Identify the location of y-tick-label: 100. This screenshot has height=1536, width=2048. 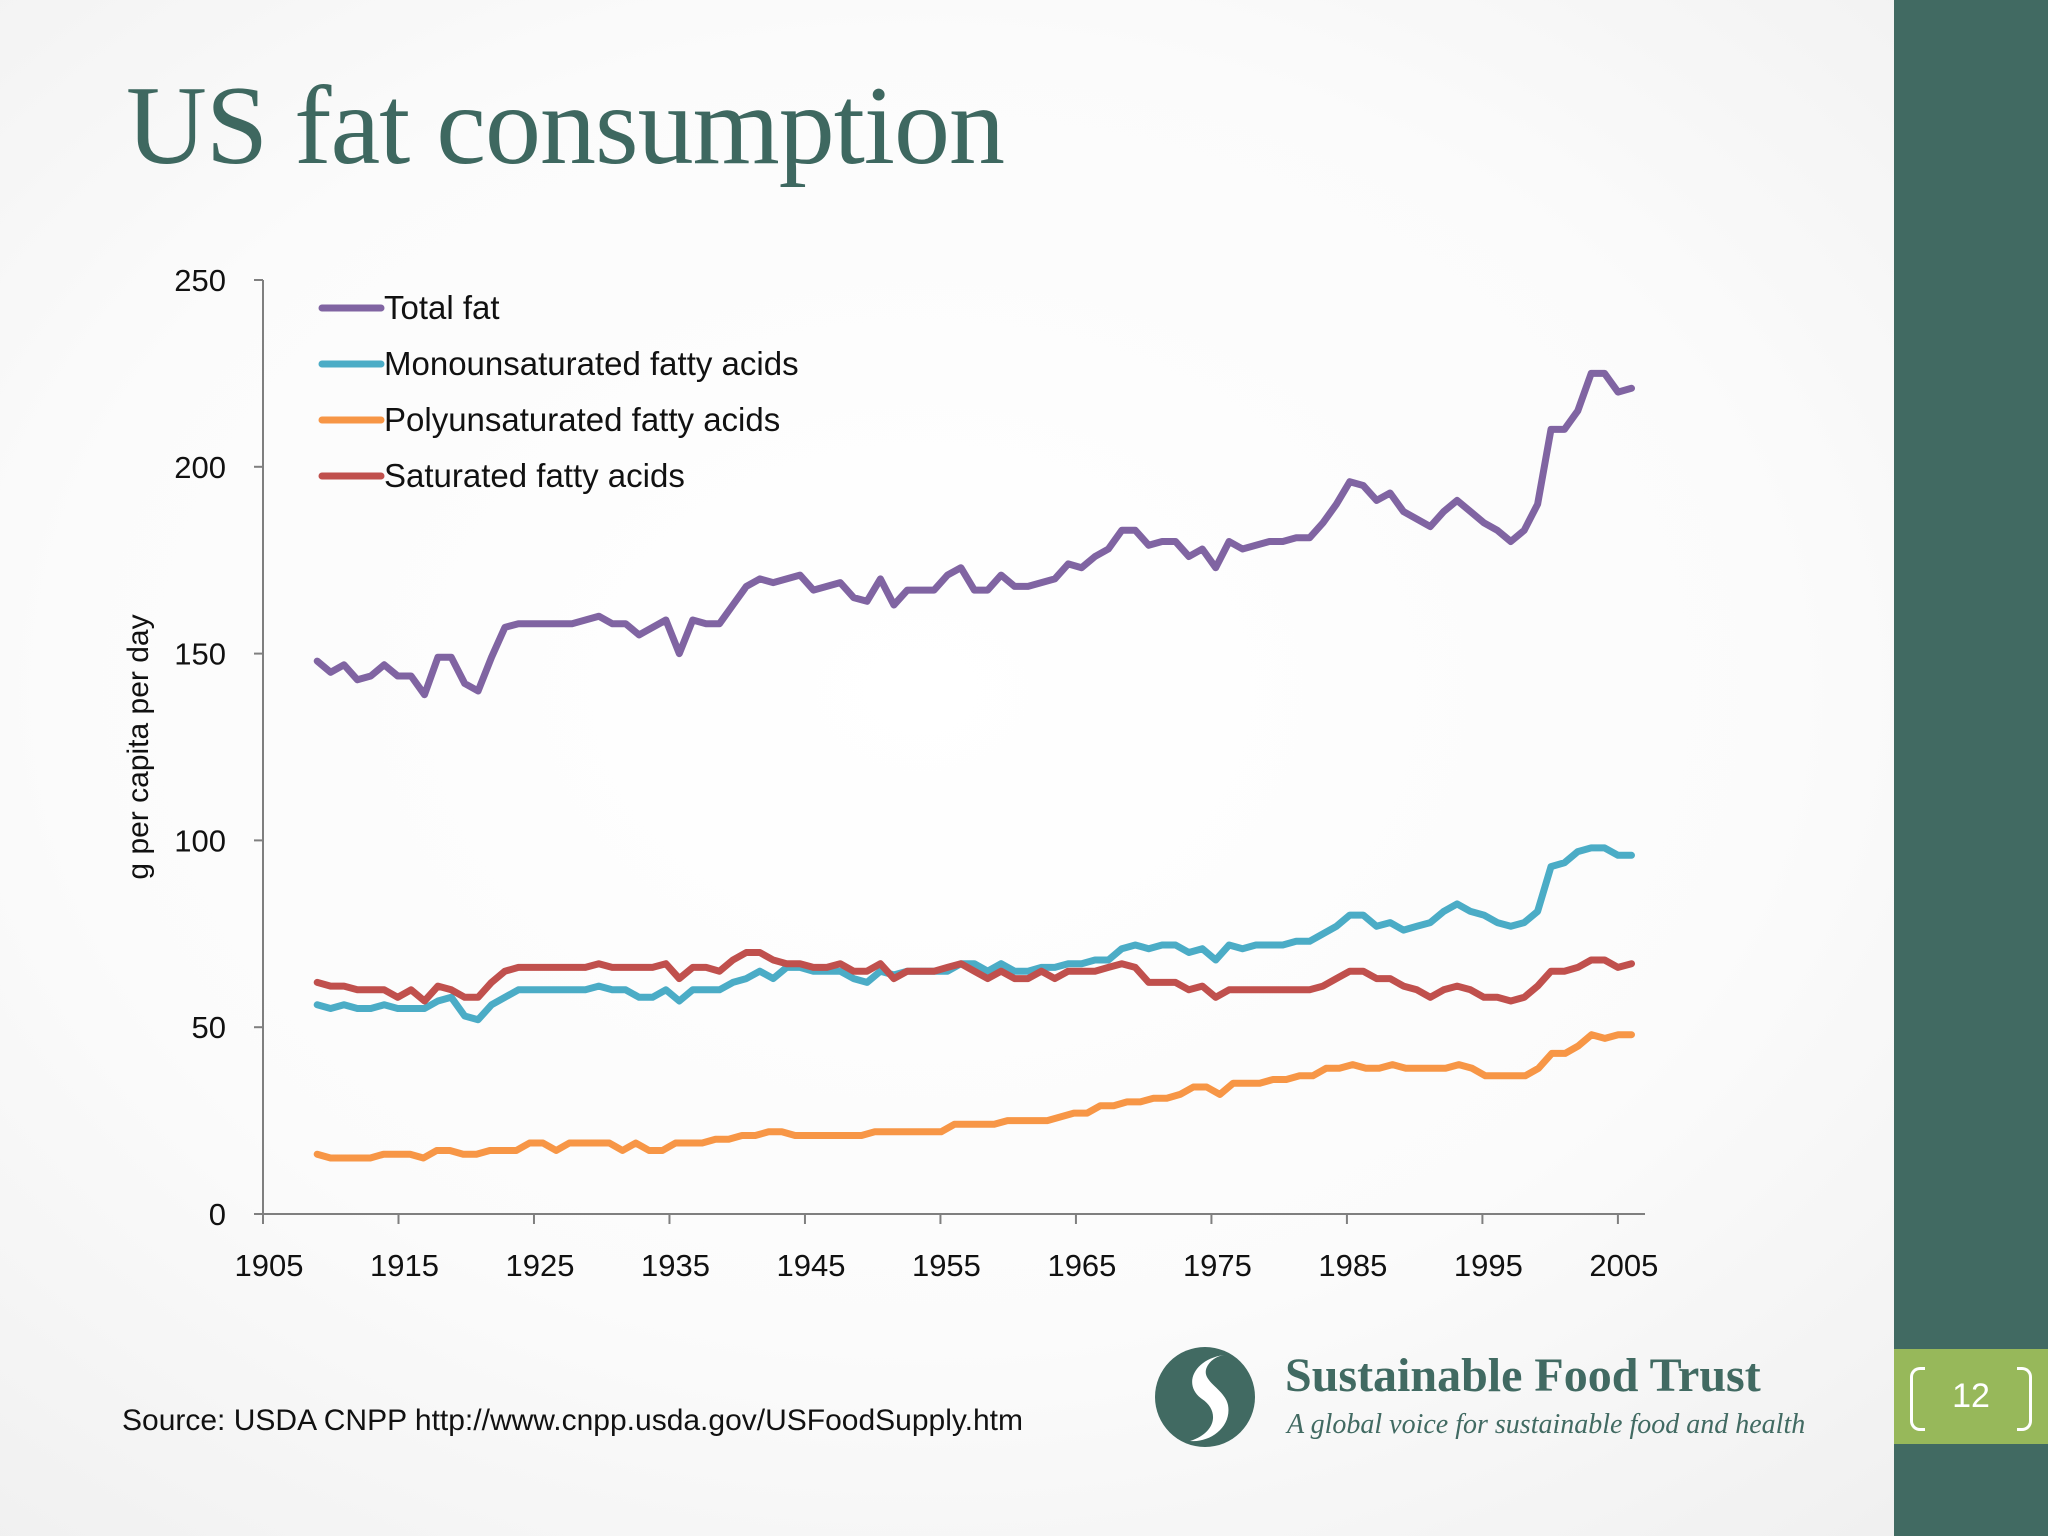
(200, 840).